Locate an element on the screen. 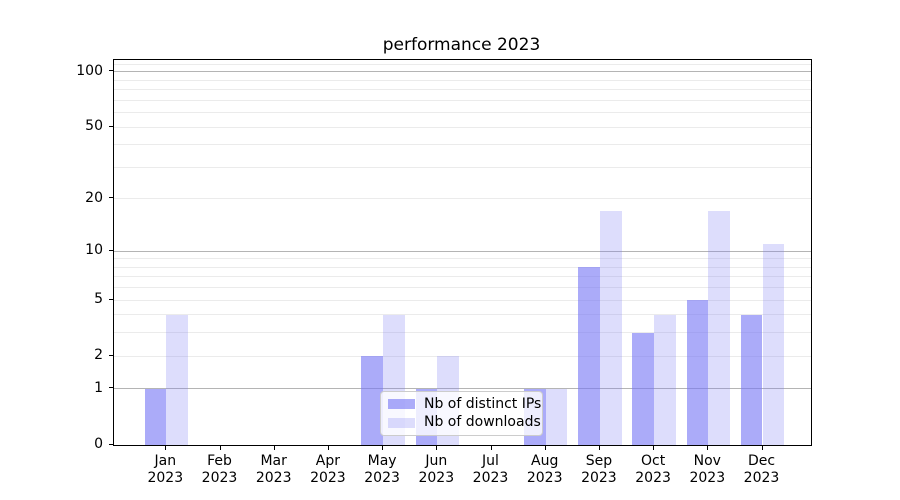 The width and height of the screenshot is (900, 500). x-tick-feb is located at coordinates (220, 448).